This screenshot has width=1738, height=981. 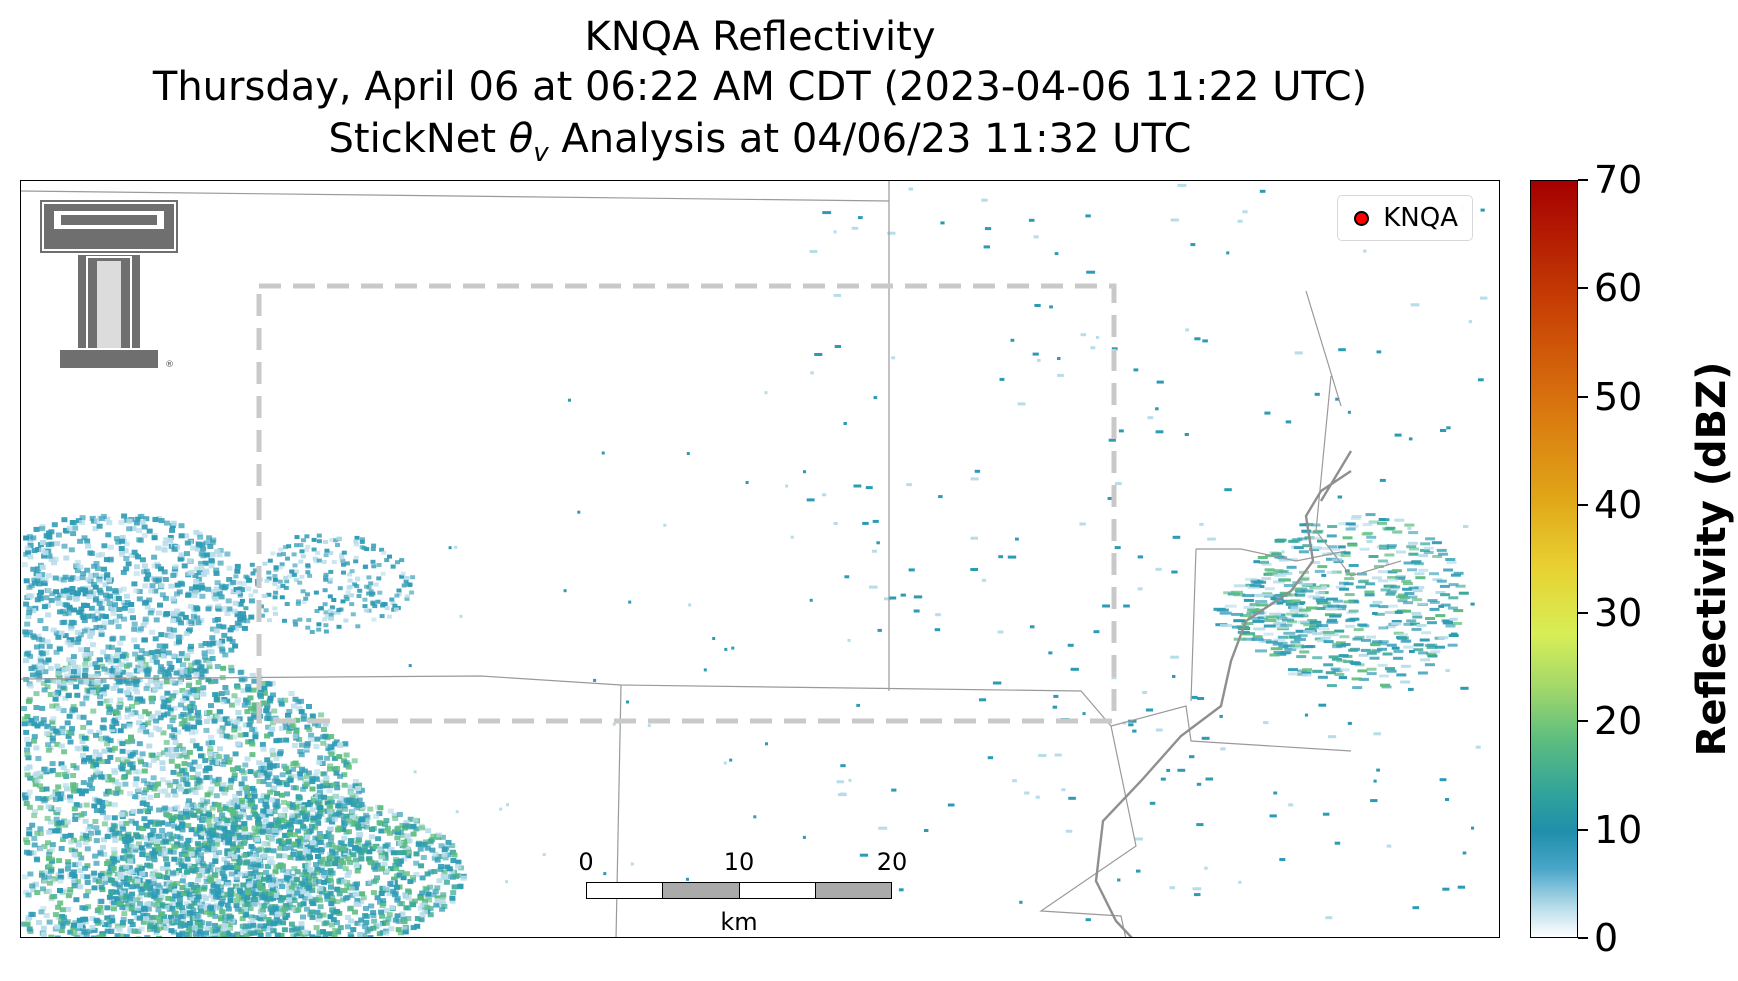 What do you see at coordinates (1618, 180) in the screenshot?
I see `colorbar-tick-label: 70` at bounding box center [1618, 180].